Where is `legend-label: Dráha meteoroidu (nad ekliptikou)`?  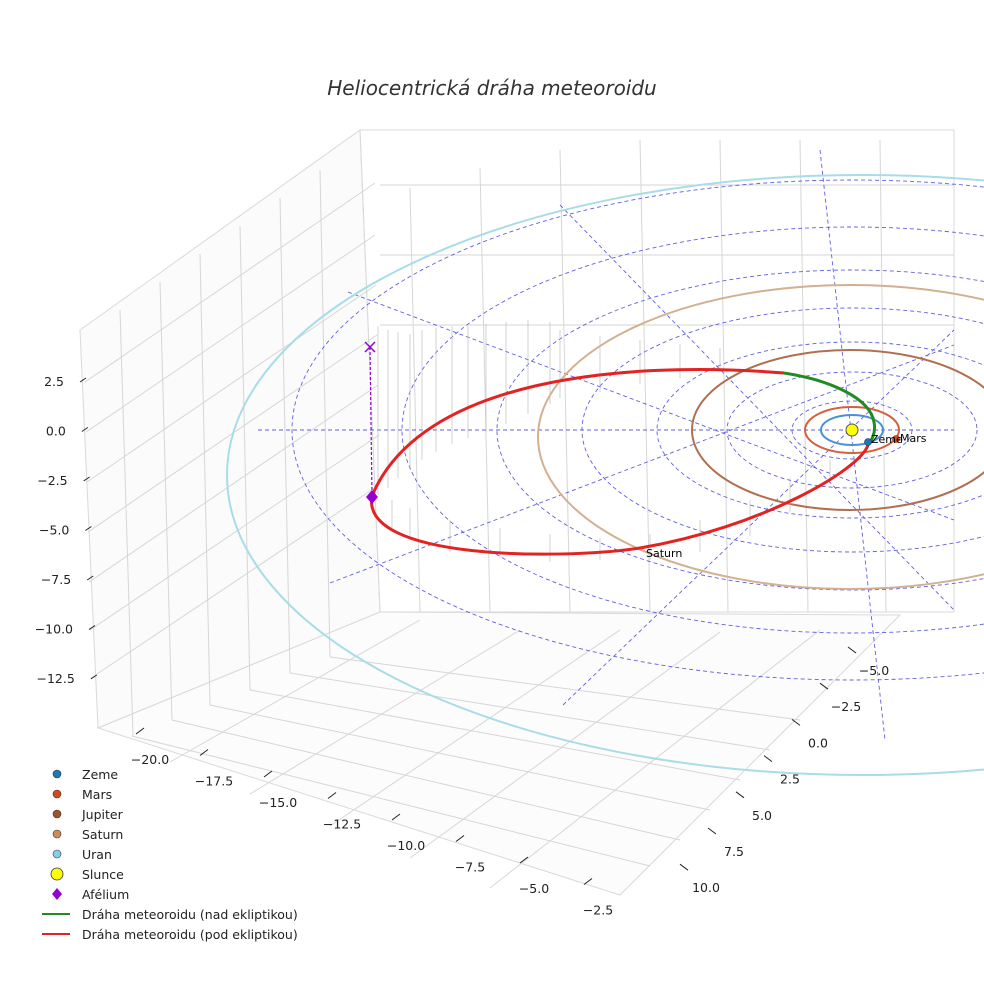
legend-label: Dráha meteoroidu (nad ekliptikou) is located at coordinates (190, 914).